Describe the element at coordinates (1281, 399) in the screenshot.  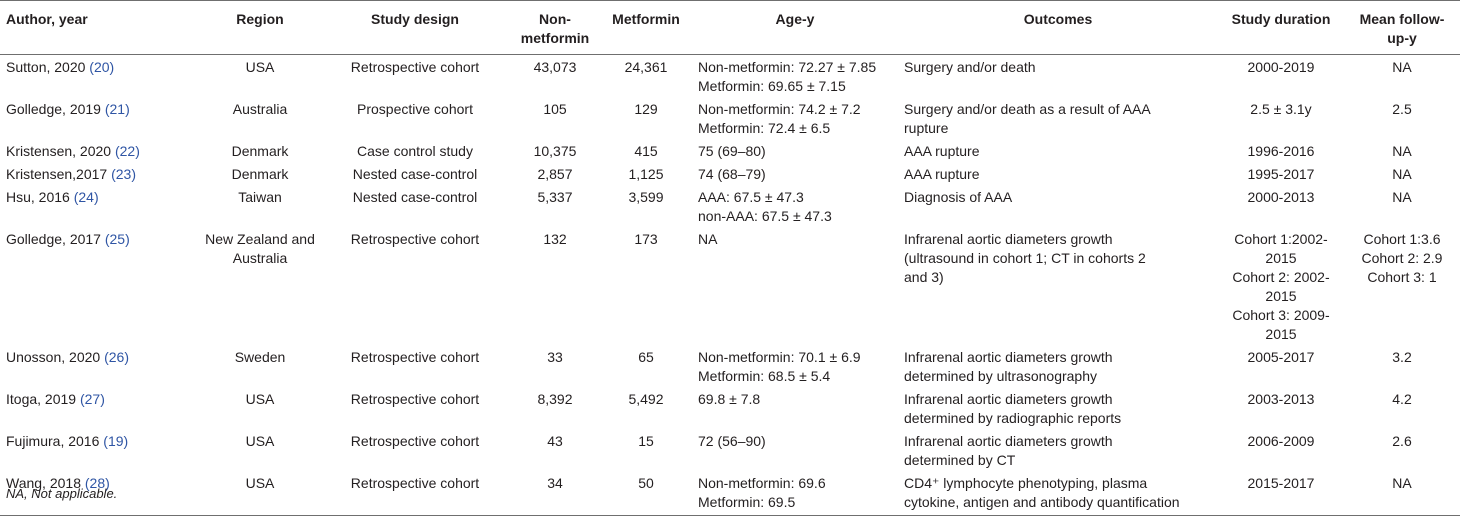
I see `study-duration-line: 2003-2013` at that location.